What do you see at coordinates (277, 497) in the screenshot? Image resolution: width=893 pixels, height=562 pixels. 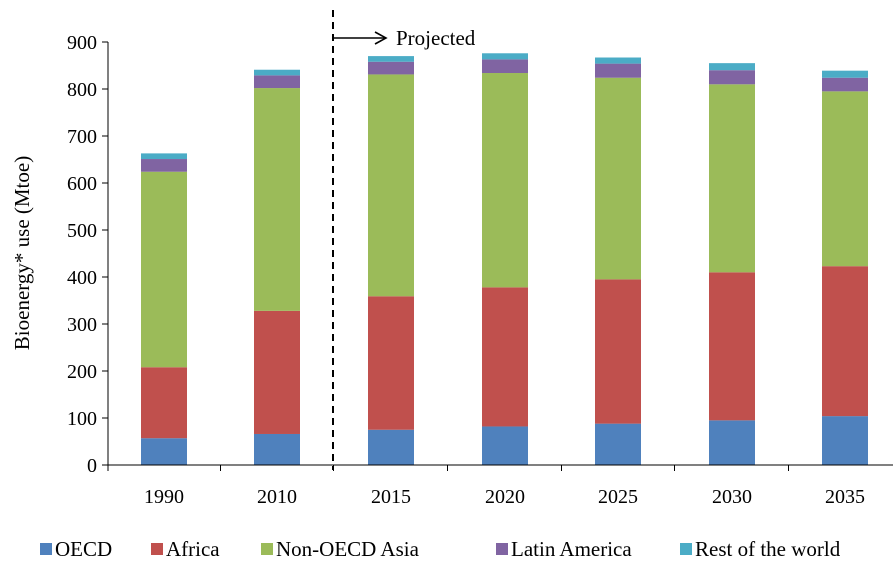 I see `x-tick-label: 2010` at bounding box center [277, 497].